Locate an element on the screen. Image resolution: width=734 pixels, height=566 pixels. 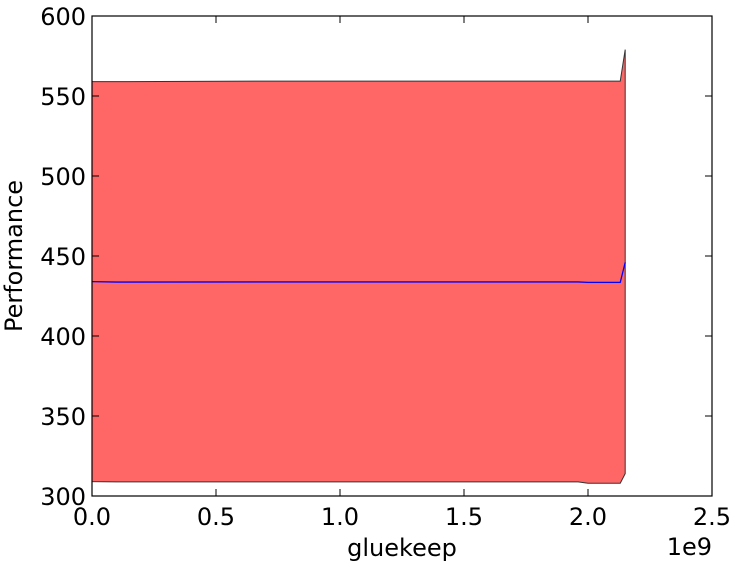
x-offset-label: 1e9 is located at coordinates (689, 547).